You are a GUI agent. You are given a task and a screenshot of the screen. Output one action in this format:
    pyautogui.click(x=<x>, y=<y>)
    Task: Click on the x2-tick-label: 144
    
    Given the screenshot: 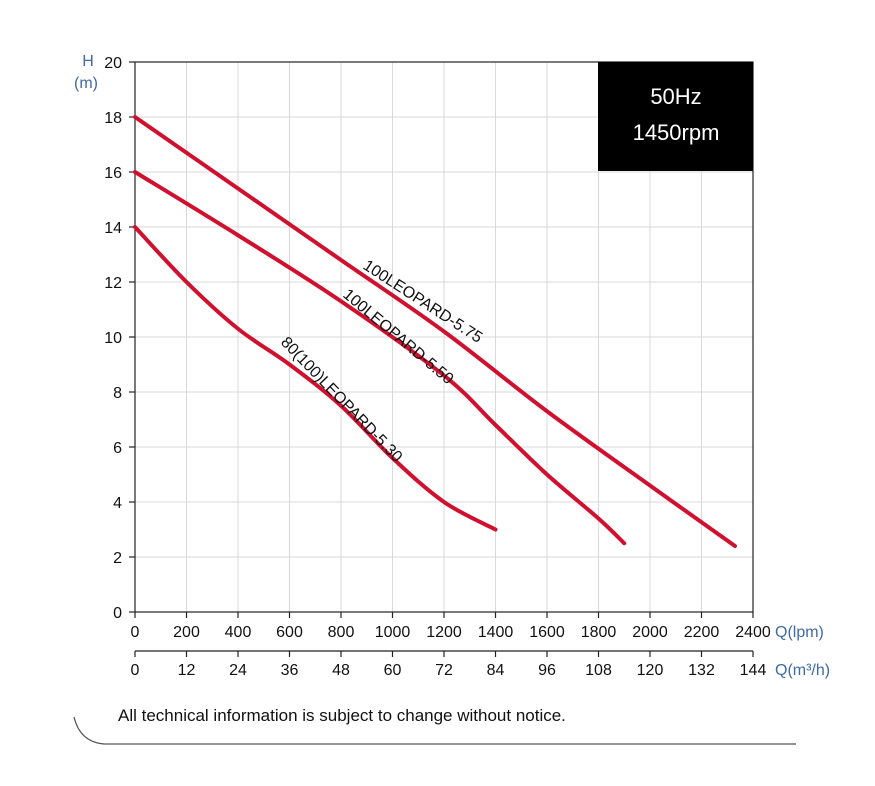 What is the action you would take?
    pyautogui.click(x=753, y=670)
    